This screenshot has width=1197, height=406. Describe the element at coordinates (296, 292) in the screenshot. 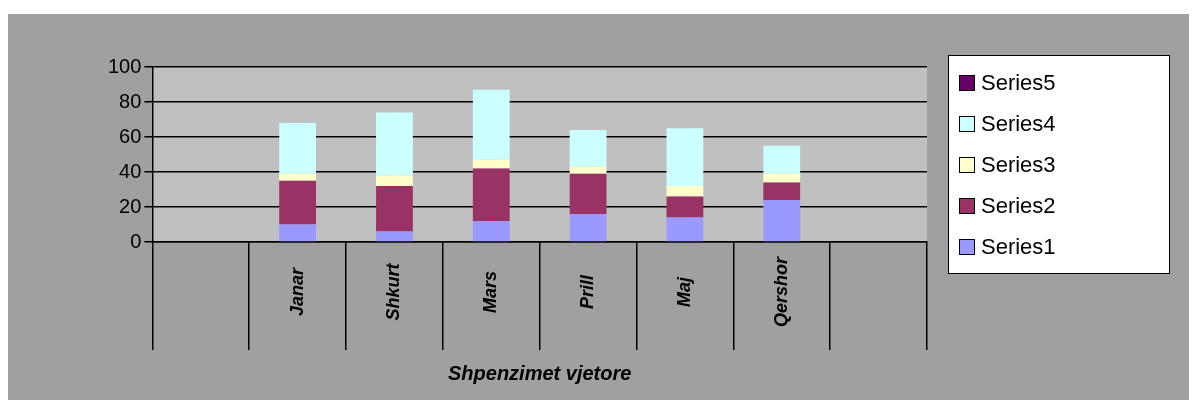

I see `x-tick-label: Janar` at that location.